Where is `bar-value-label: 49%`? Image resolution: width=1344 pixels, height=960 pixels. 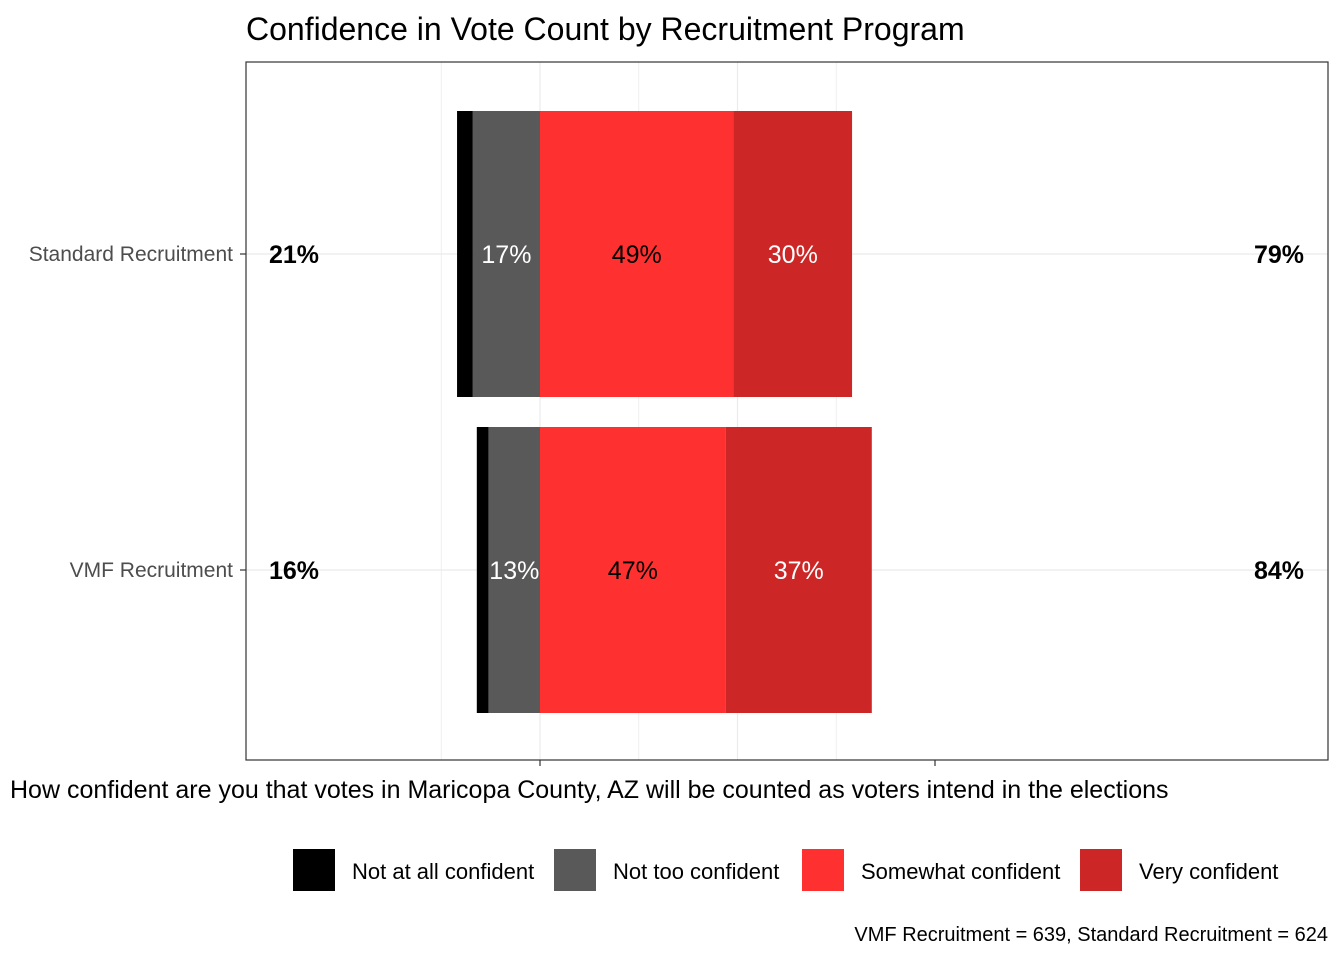
bar-value-label: 49% is located at coordinates (637, 255).